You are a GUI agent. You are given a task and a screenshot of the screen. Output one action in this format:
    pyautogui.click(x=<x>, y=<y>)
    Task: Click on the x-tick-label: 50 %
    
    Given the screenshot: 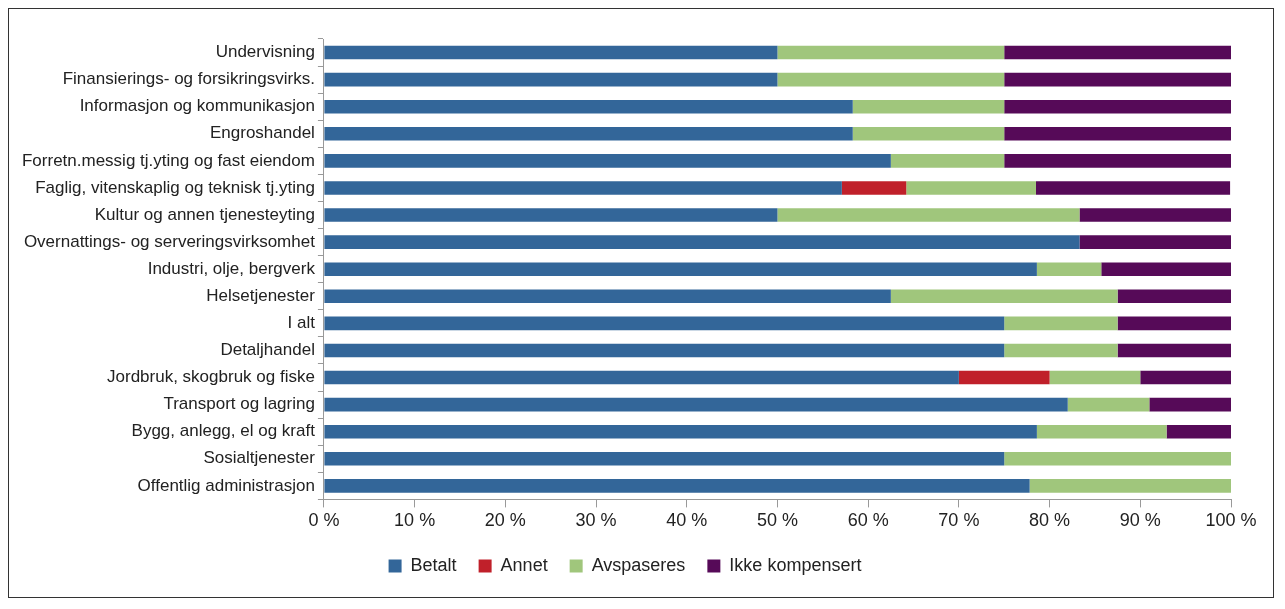 What is the action you would take?
    pyautogui.click(x=777, y=520)
    